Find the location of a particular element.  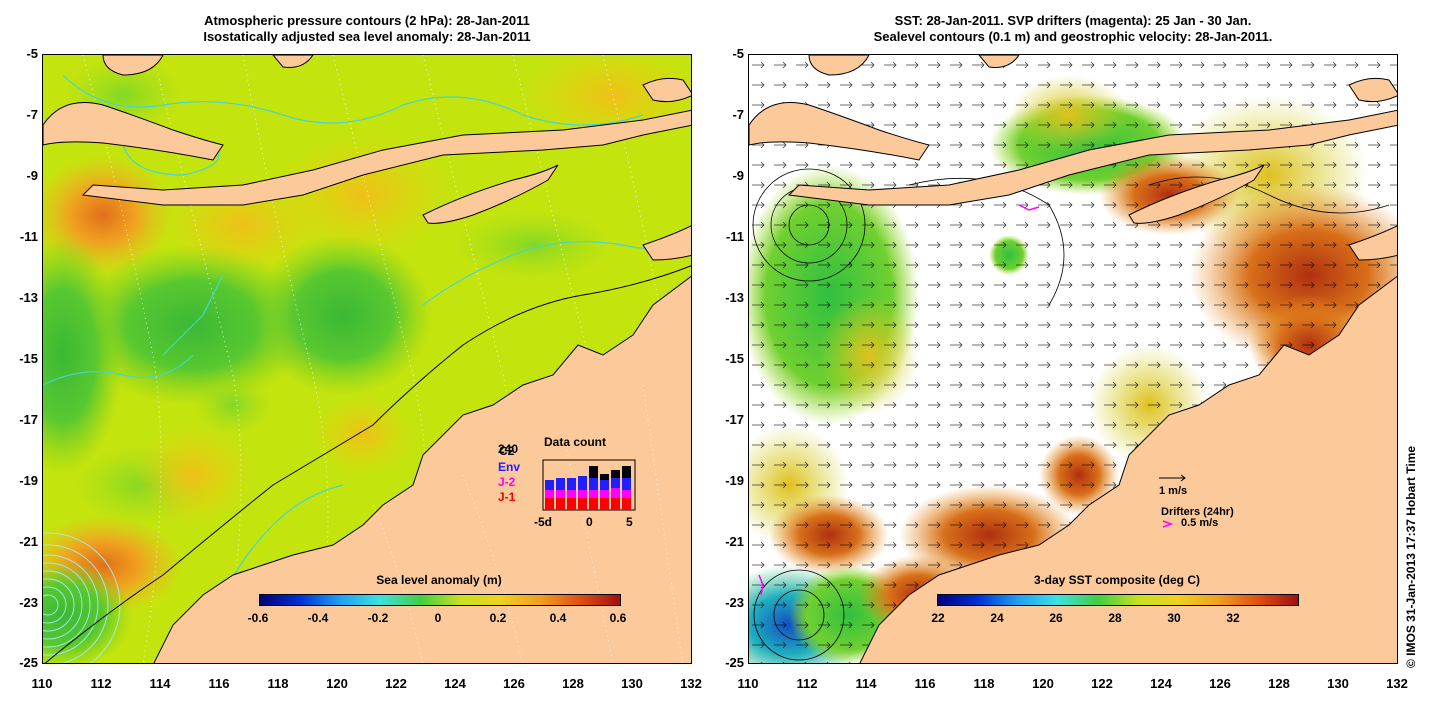

left-cbar-tick: -0.6 is located at coordinates (258, 618).